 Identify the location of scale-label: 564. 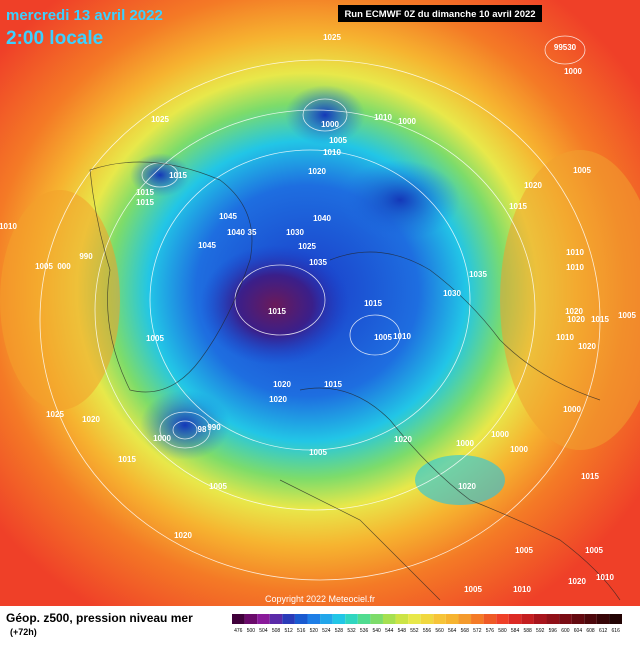
(452, 631).